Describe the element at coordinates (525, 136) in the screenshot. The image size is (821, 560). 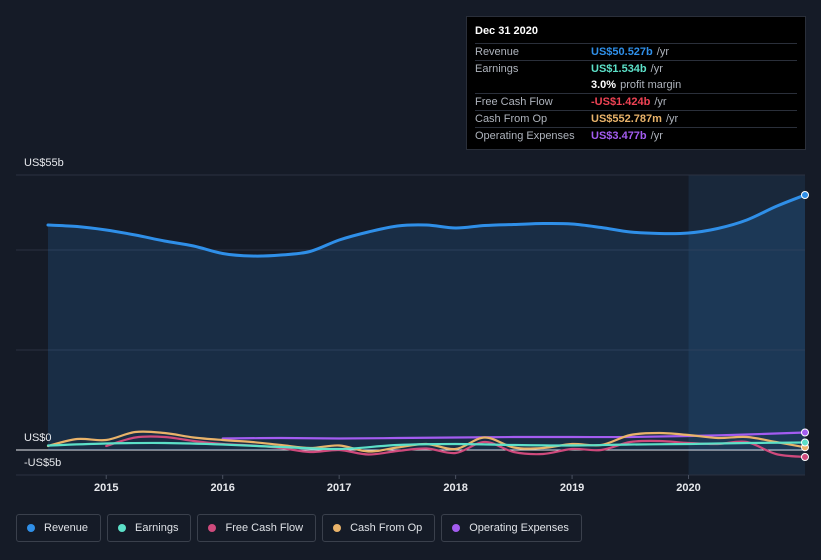
I see `tooltip-row-label: Operating Expenses` at that location.